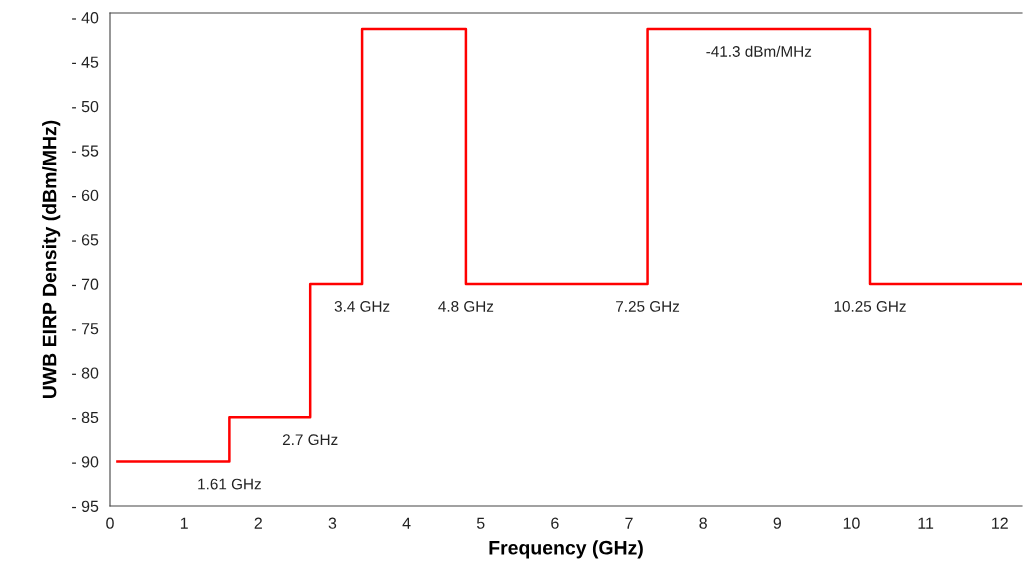 The height and width of the screenshot is (565, 1024). I want to click on x-tick-label: 1, so click(184, 523).